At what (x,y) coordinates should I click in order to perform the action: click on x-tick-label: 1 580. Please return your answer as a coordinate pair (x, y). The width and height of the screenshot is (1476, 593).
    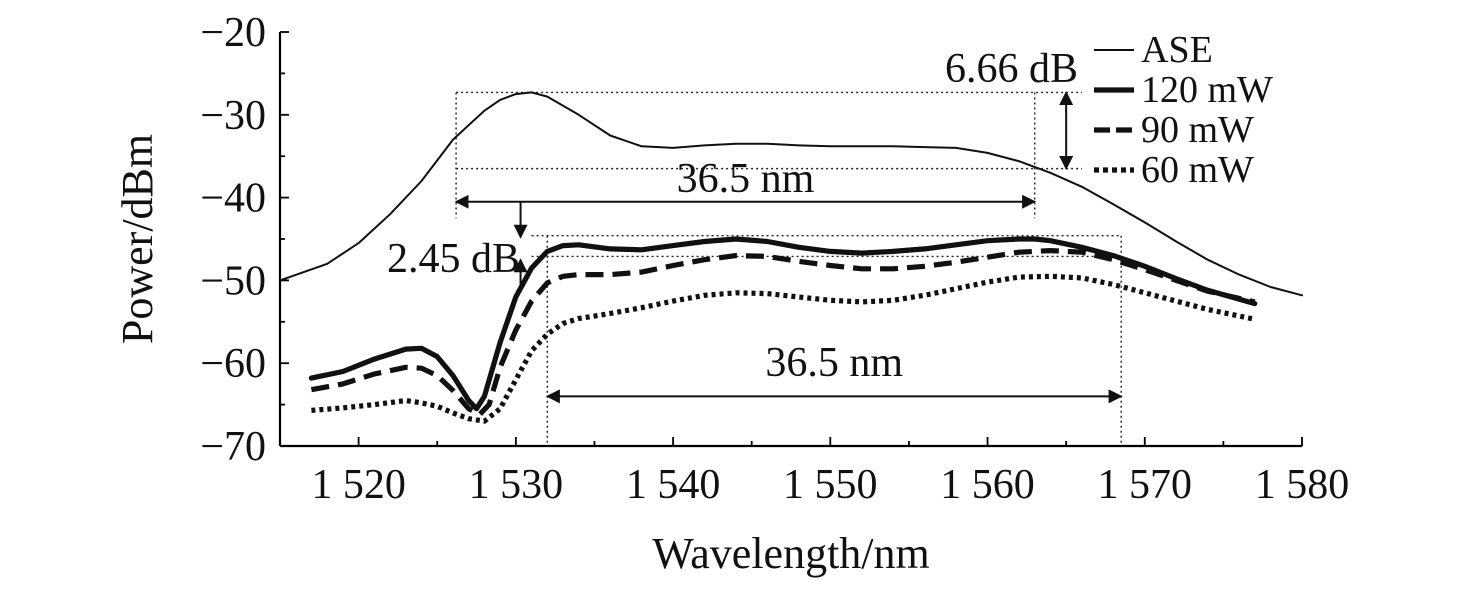
    Looking at the image, I should click on (1302, 485).